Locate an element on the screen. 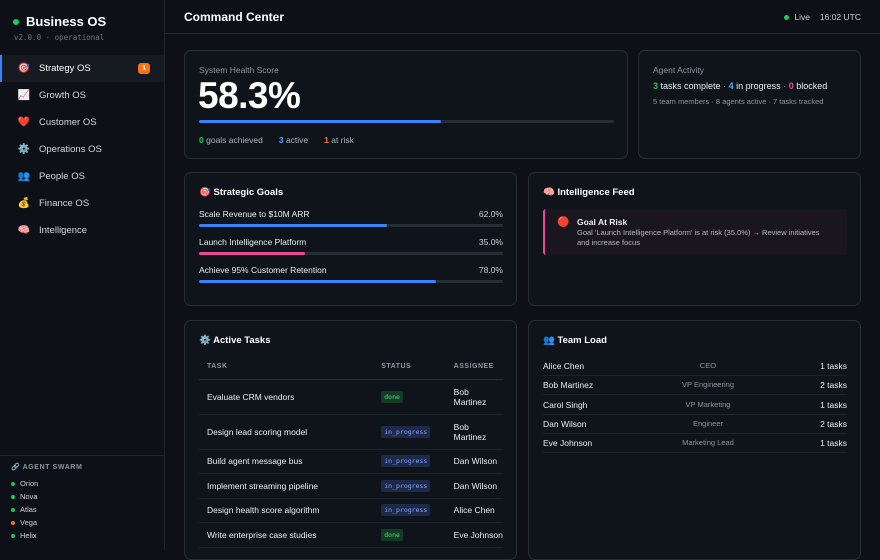  task-name: Design health score algorithm is located at coordinates (286, 510).